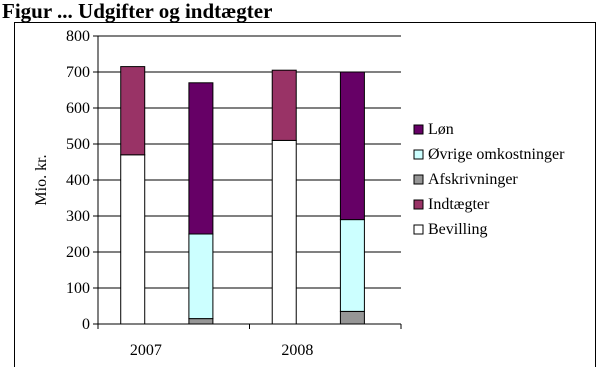  What do you see at coordinates (473, 179) in the screenshot?
I see `legend-label: Afskrivninger` at bounding box center [473, 179].